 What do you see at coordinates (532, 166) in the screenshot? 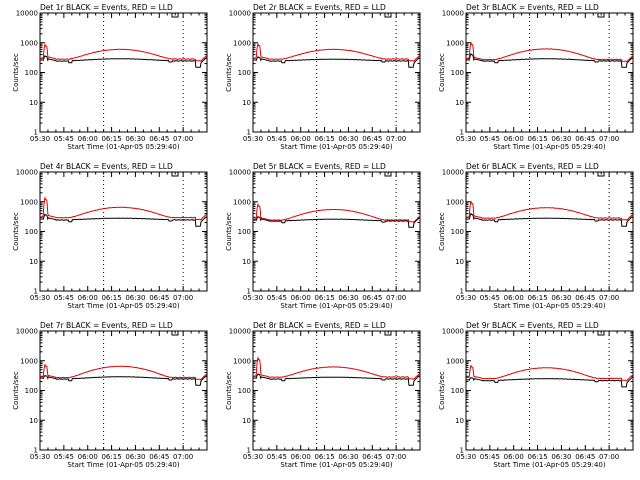
I see `panel-title: Det 6r BLACK = Events, RED = LLD` at bounding box center [532, 166].